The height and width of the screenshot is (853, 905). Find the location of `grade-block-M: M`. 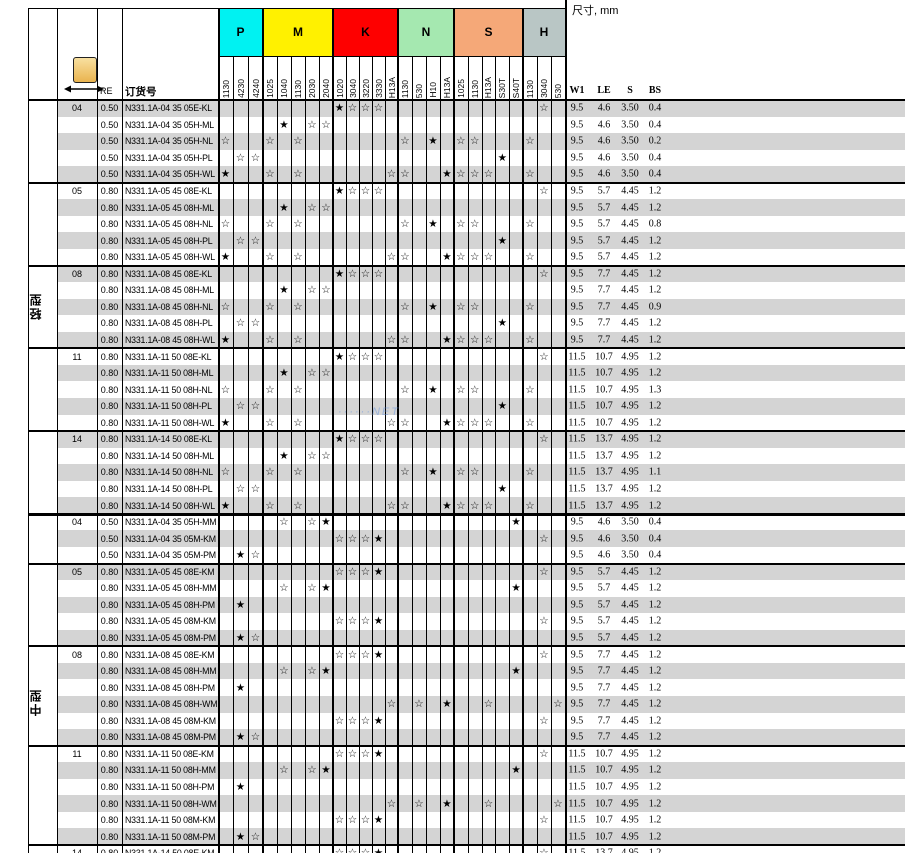

grade-block-M: M is located at coordinates (298, 32).